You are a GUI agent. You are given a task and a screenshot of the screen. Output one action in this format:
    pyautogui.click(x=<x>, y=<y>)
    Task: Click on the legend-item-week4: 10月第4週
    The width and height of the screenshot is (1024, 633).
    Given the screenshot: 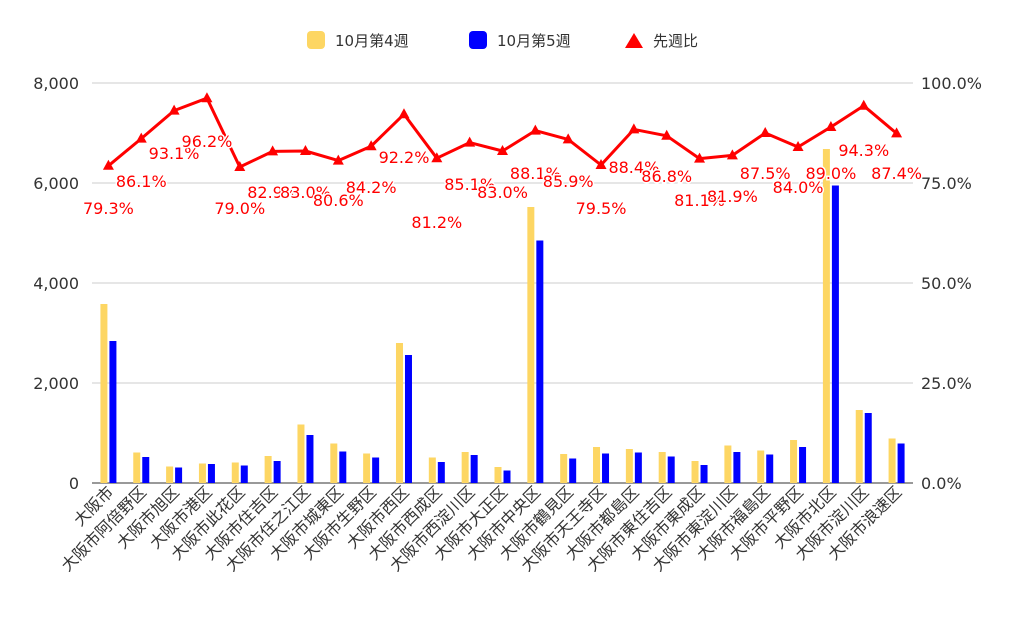 What is the action you would take?
    pyautogui.click(x=358, y=40)
    